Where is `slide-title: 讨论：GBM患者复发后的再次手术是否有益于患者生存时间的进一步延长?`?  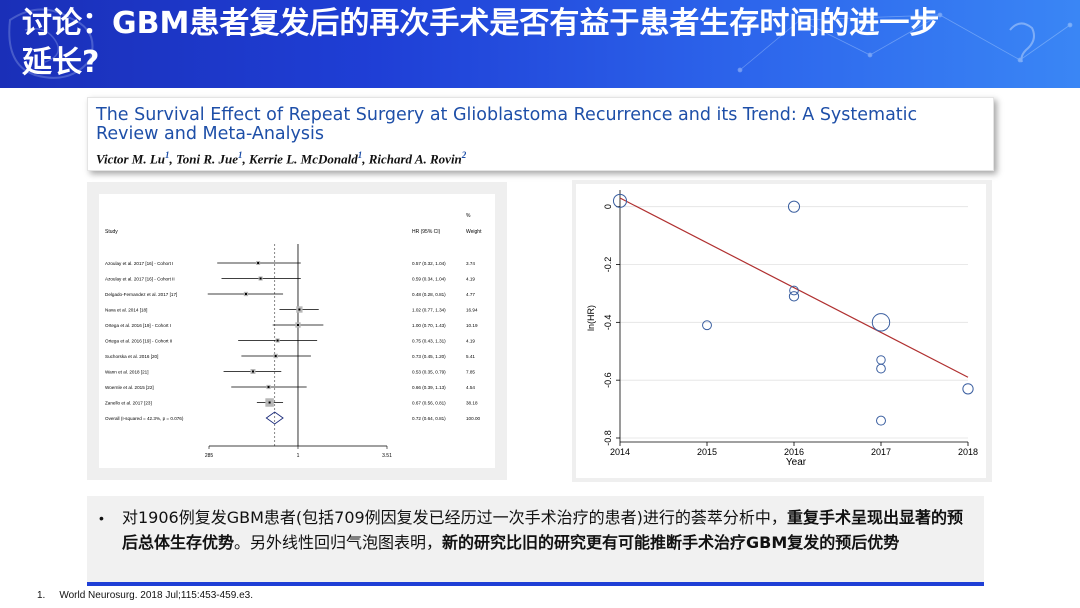
slide-title: 讨论：GBM患者复发后的再次手术是否有益于患者生存时间的进一步延长? is located at coordinates (481, 43).